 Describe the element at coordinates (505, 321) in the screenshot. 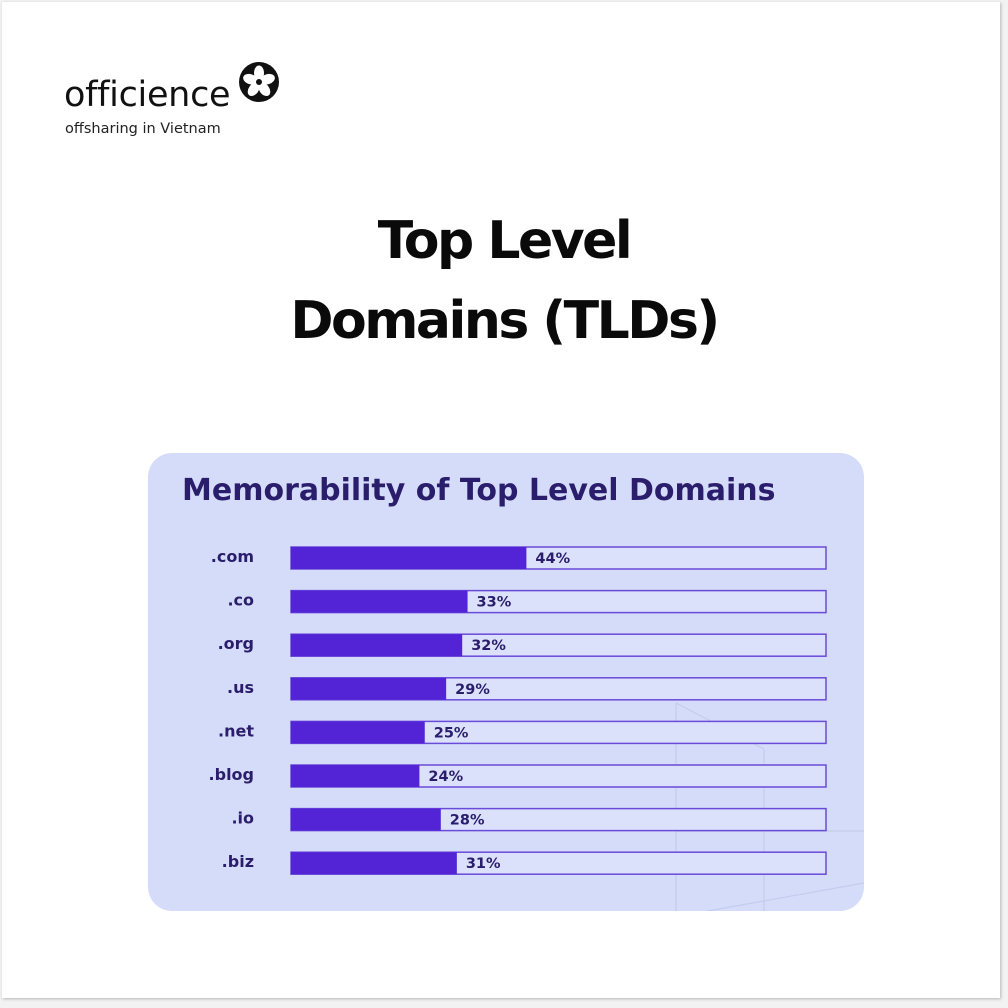

I see `headline-line-2: Domains (TLDs)` at that location.